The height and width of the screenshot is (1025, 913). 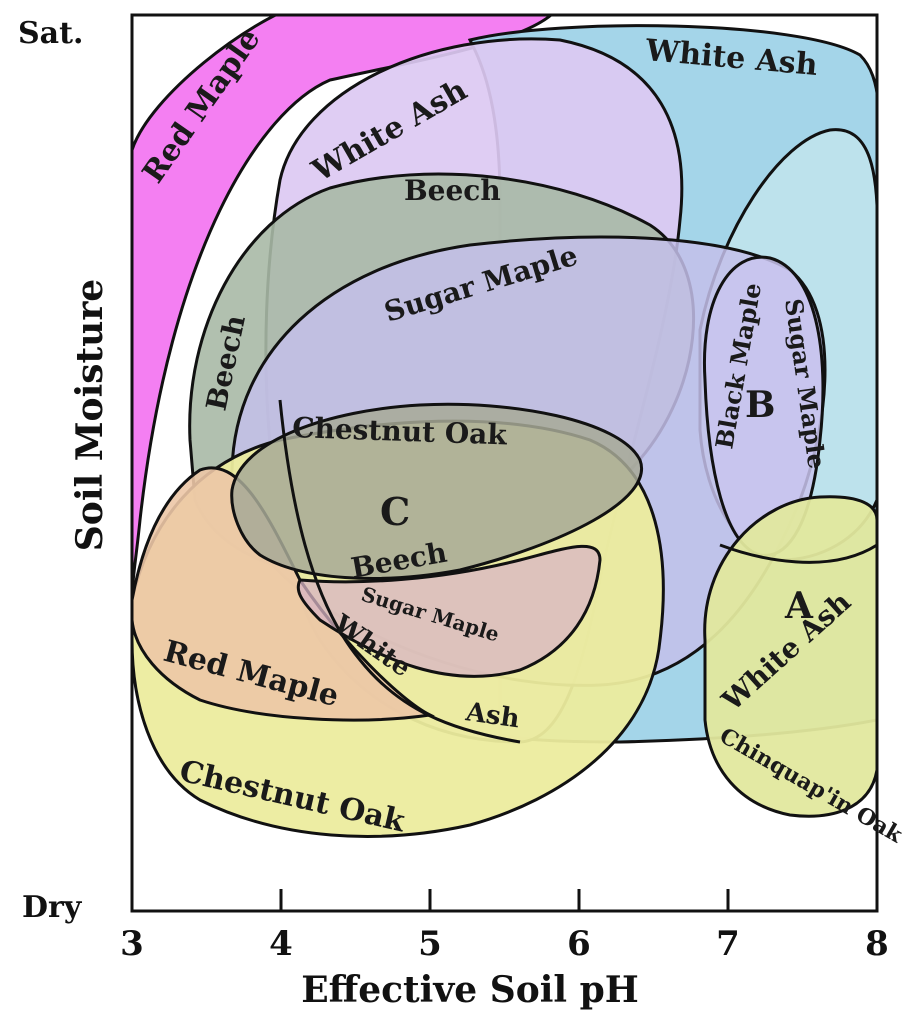 What do you see at coordinates (877, 944) in the screenshot?
I see `x-tick-label-5: 8` at bounding box center [877, 944].